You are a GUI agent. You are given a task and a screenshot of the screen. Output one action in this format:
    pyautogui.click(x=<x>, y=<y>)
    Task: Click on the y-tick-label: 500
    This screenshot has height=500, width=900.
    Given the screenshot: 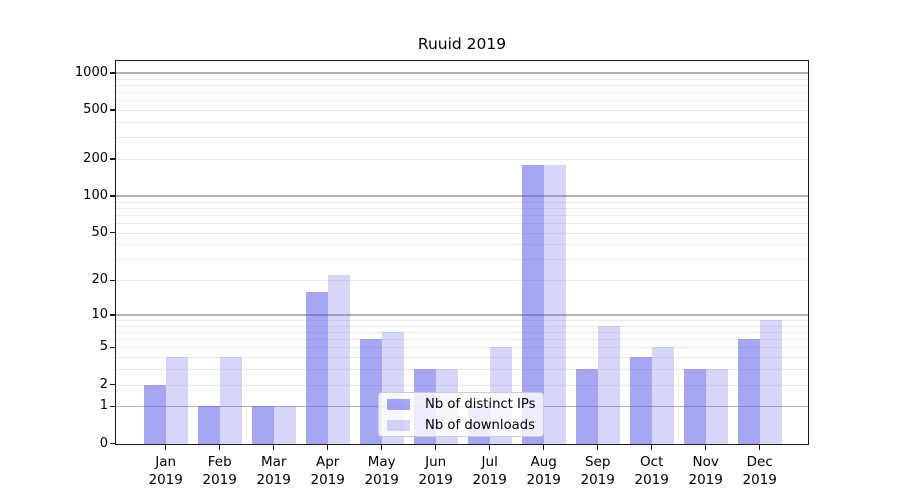 What is the action you would take?
    pyautogui.click(x=95, y=110)
    